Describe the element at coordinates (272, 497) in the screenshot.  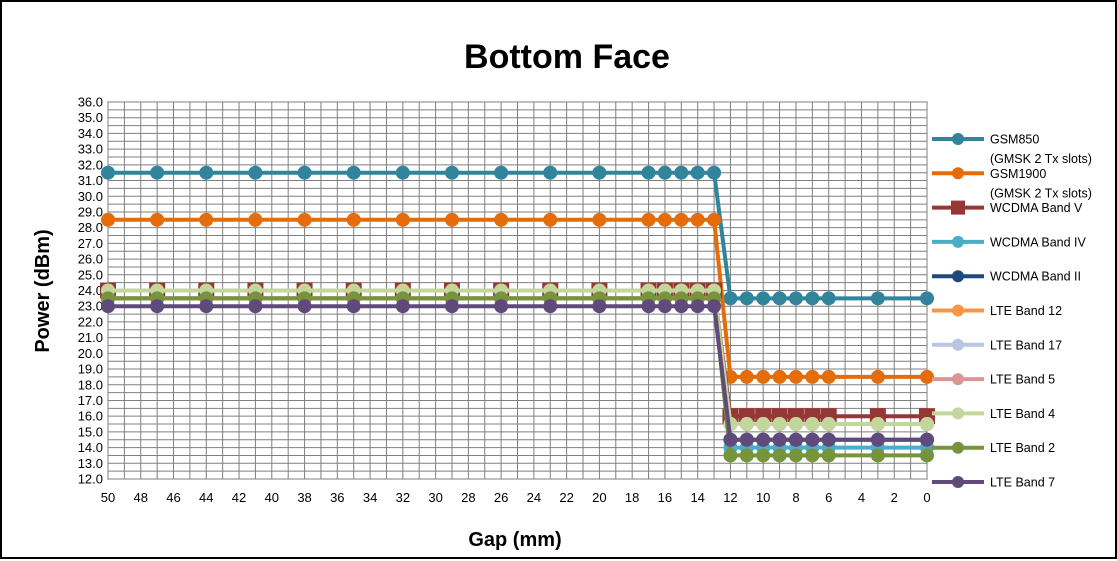
I see `x-tick-label: 40` at that location.